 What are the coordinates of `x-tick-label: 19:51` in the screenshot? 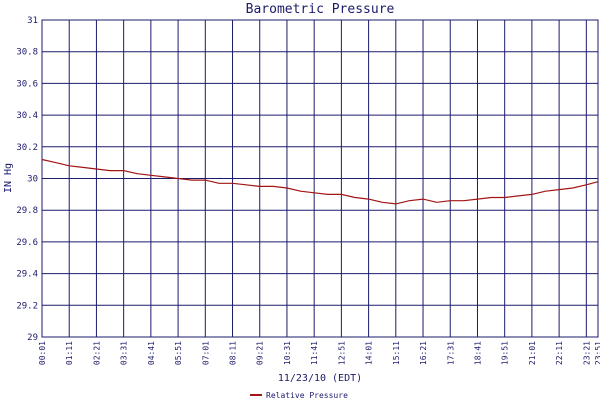 It's located at (505, 353).